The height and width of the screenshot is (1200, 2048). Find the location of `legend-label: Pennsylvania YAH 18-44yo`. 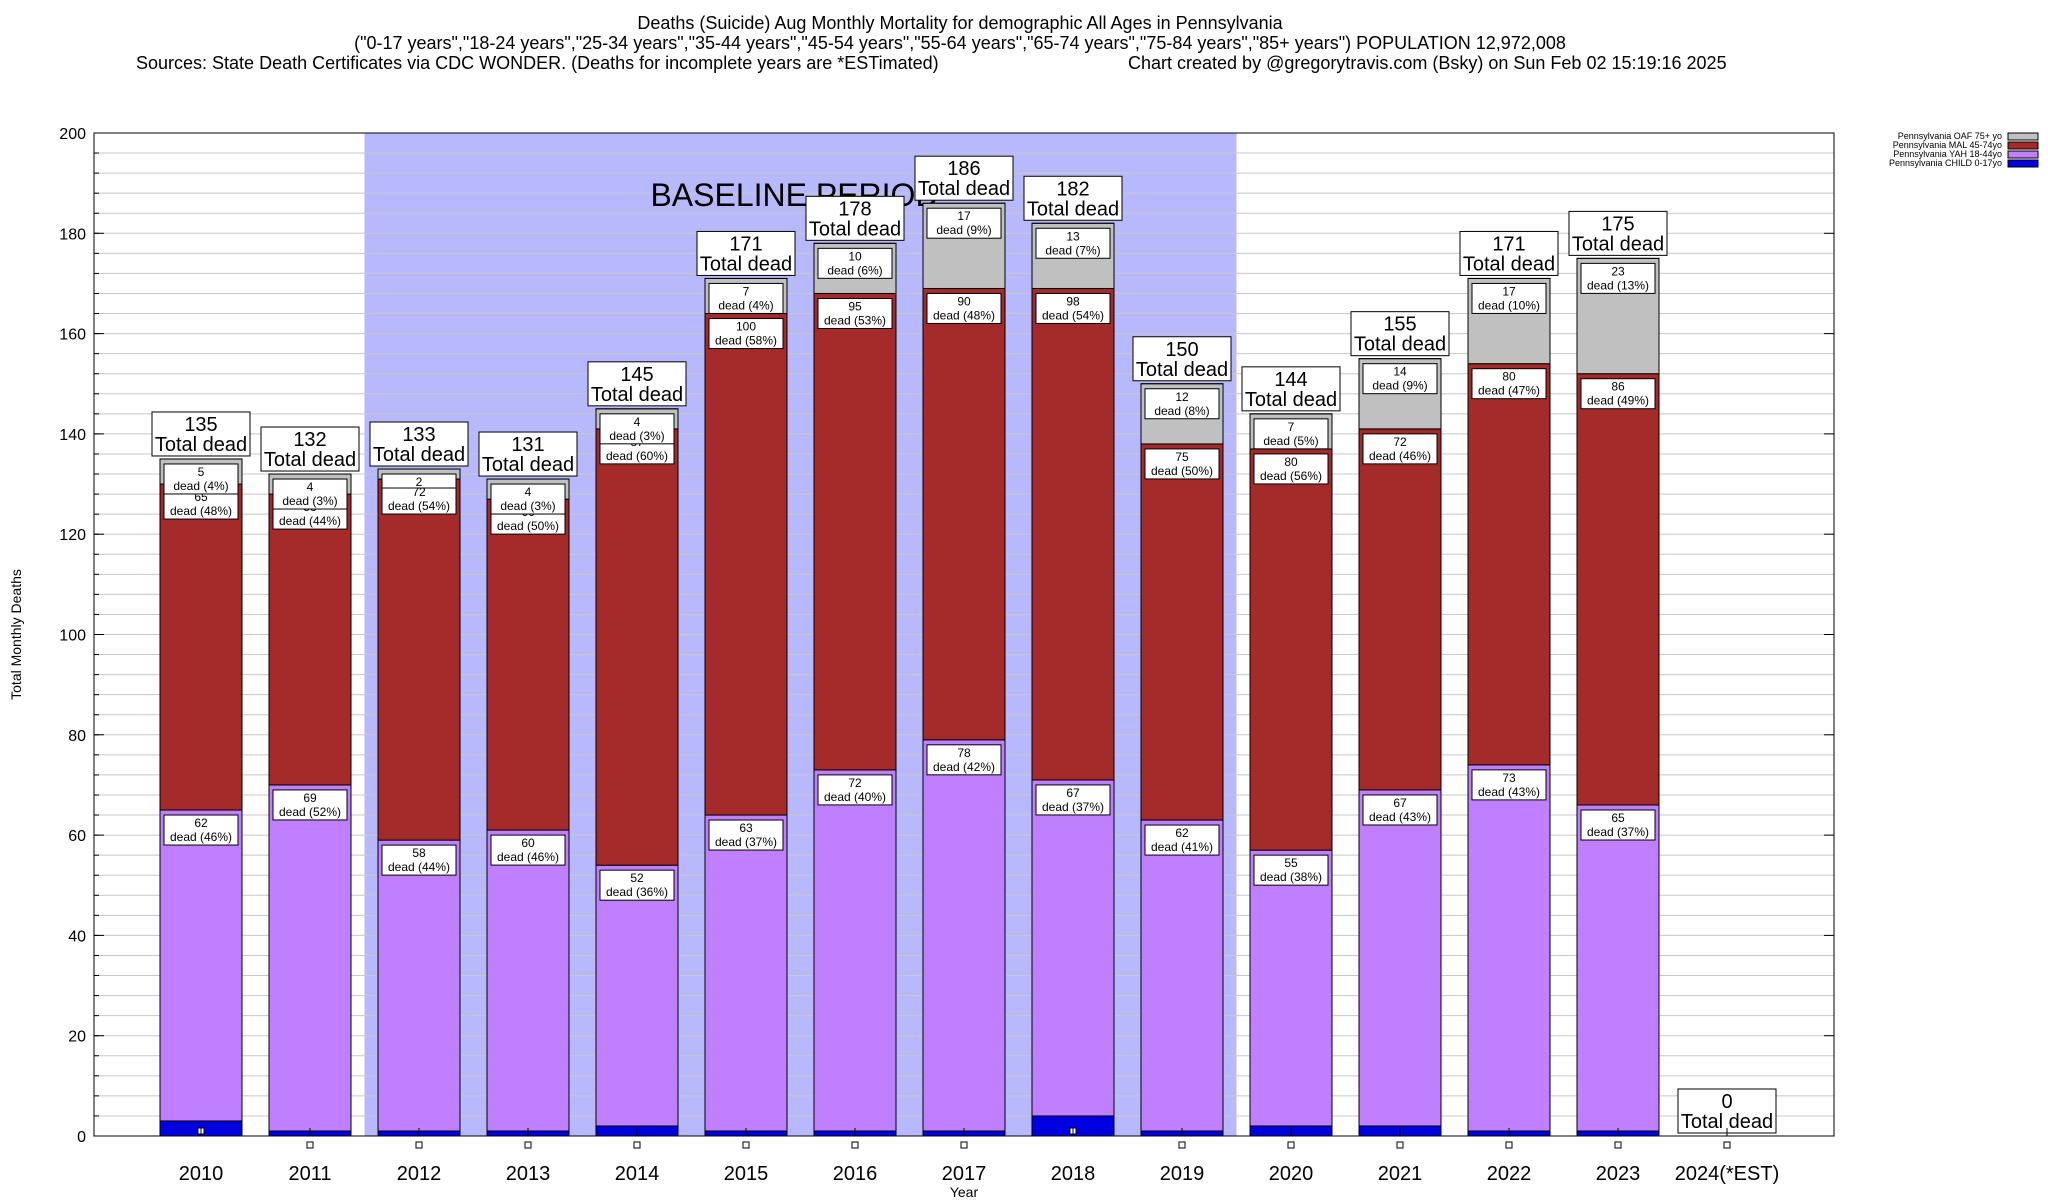

legend-label: Pennsylvania YAH 18-44yo is located at coordinates (1947, 154).